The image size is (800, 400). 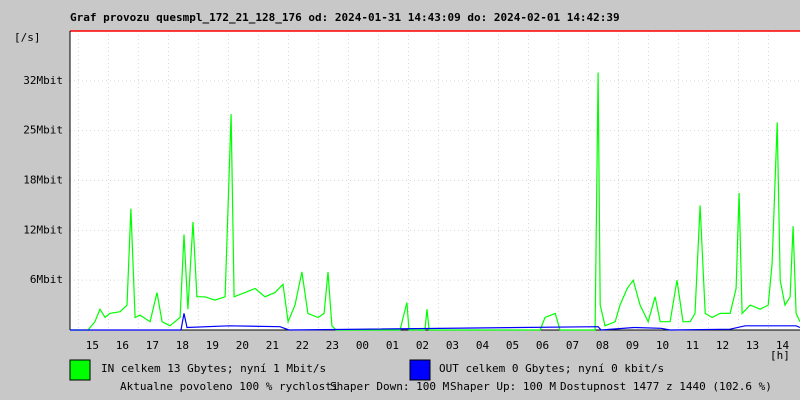 What do you see at coordinates (752, 345) in the screenshot?
I see `x-tick-label: 13` at bounding box center [752, 345].